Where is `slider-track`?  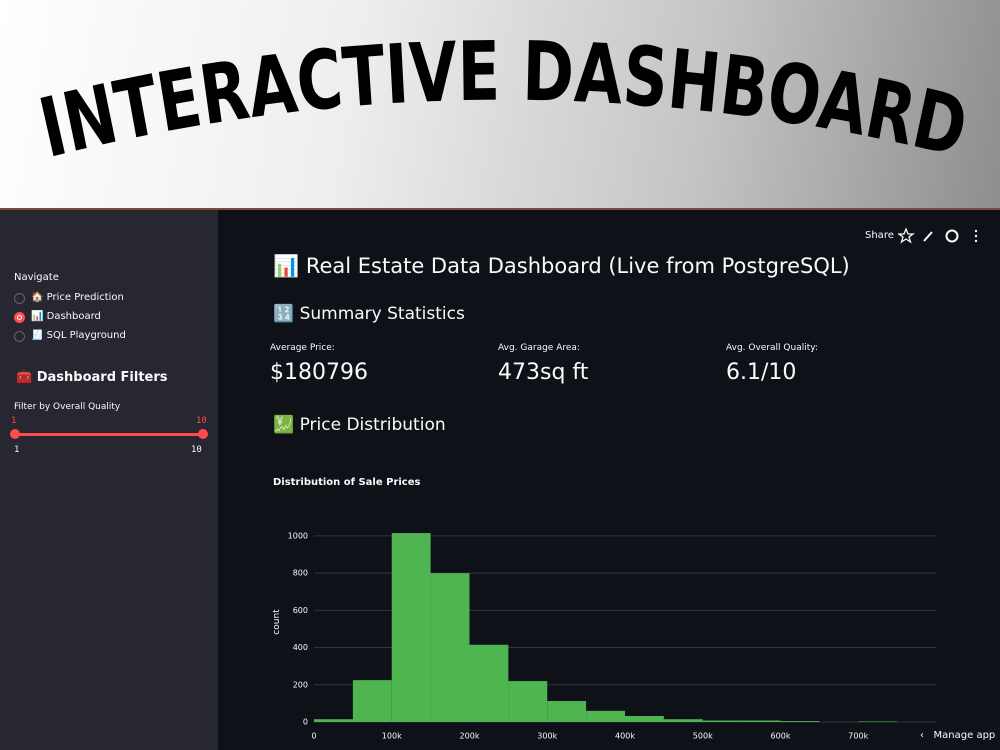 slider-track is located at coordinates (108, 434).